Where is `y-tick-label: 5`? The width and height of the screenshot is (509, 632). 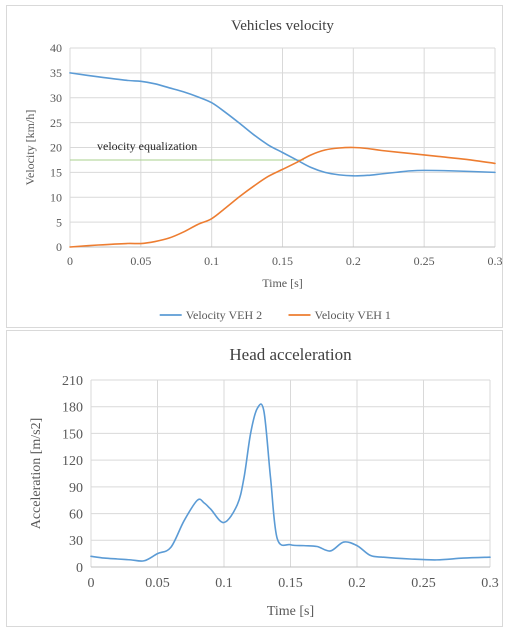
y-tick-label: 5 is located at coordinates (59, 222).